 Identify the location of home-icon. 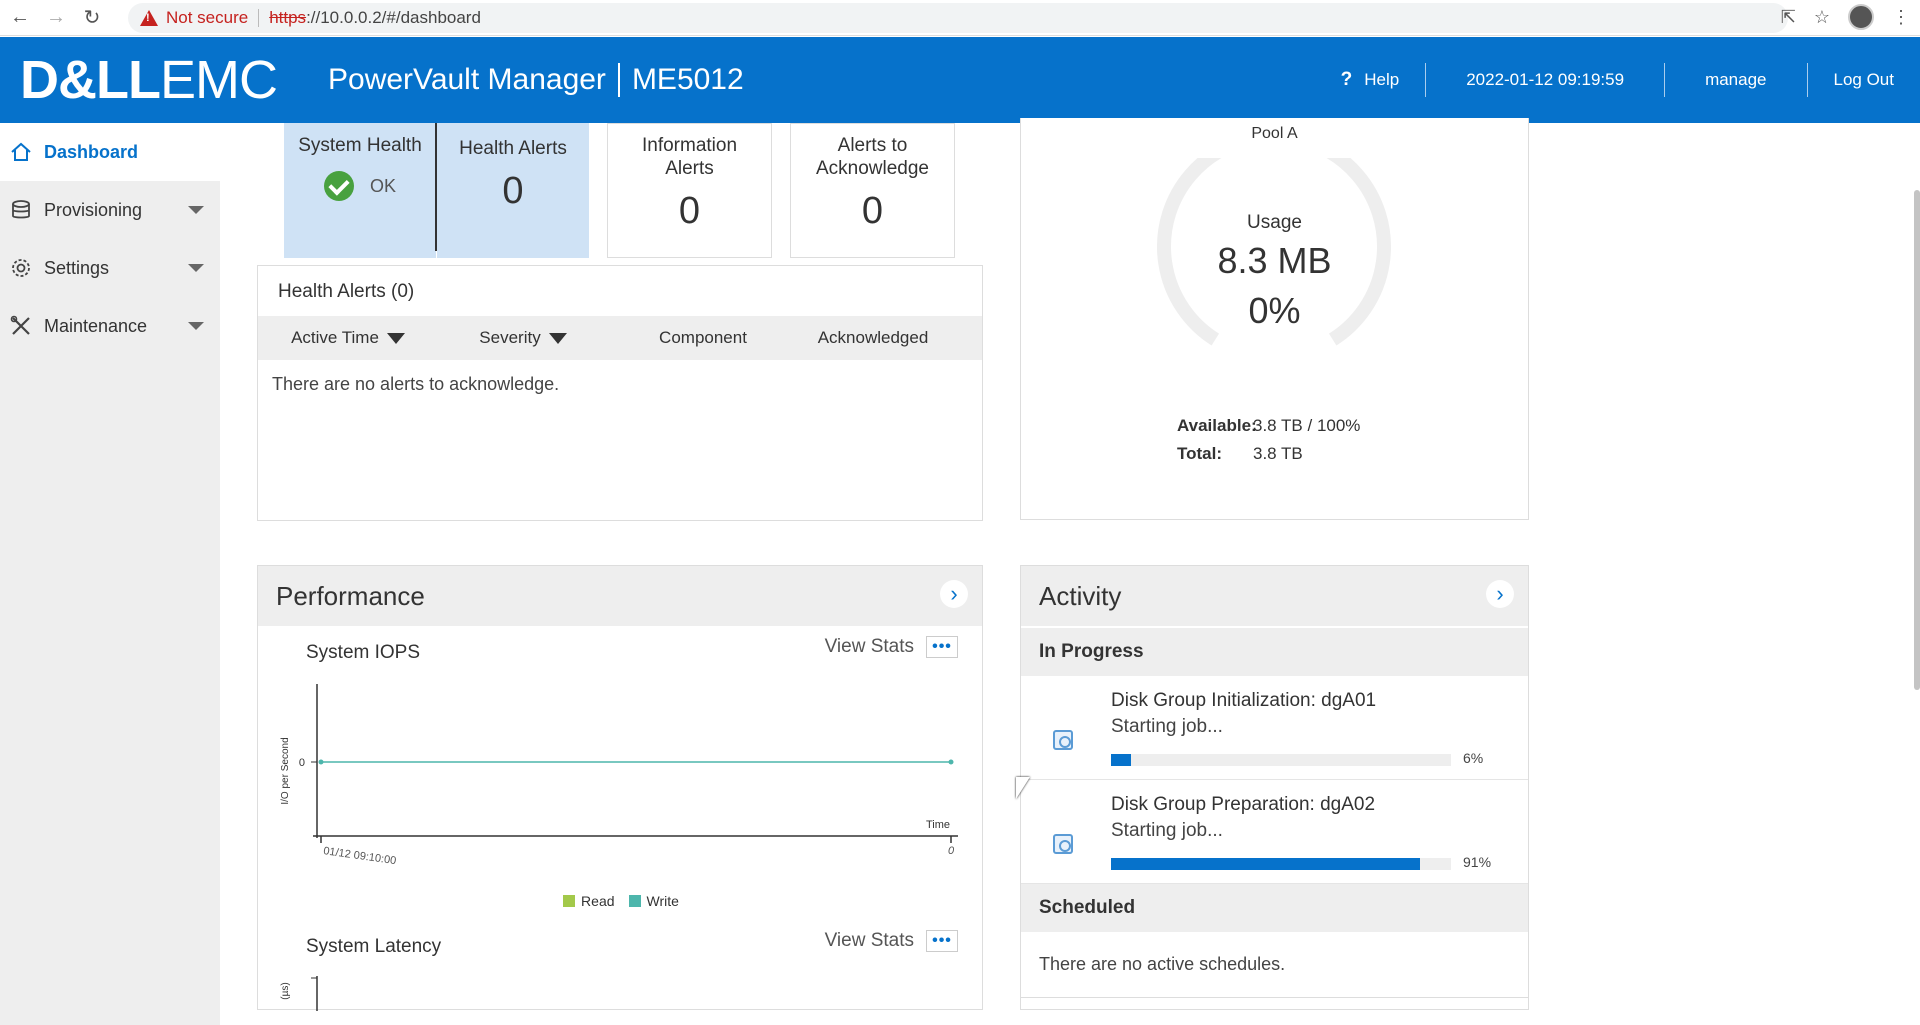
(21, 152).